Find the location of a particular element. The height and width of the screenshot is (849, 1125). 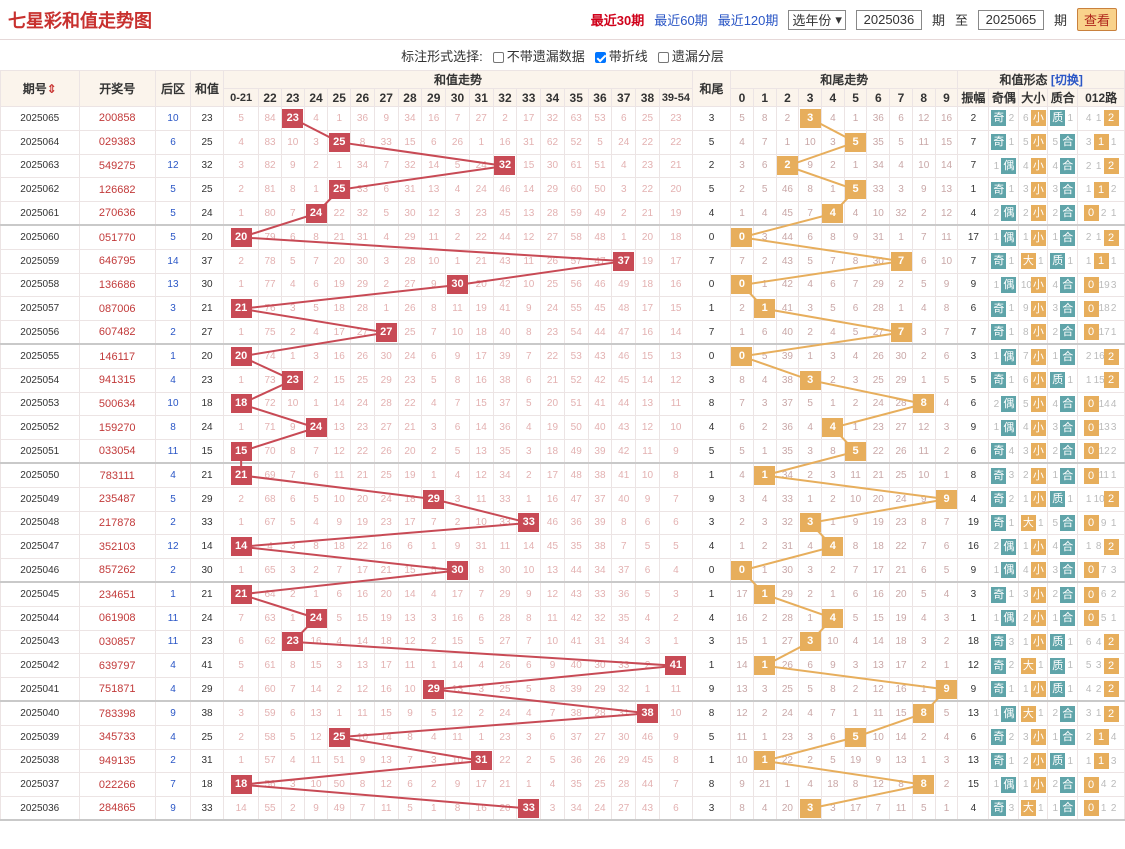

sum-trend-cell: 53 is located at coordinates (576, 356).